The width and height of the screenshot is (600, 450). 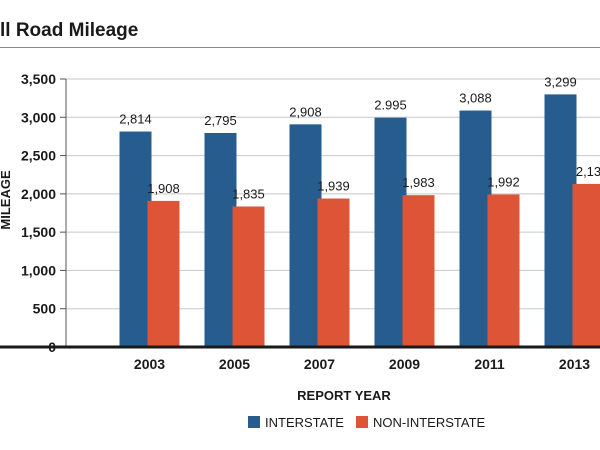 I want to click on x-tick-label: 2005, so click(x=234, y=364).